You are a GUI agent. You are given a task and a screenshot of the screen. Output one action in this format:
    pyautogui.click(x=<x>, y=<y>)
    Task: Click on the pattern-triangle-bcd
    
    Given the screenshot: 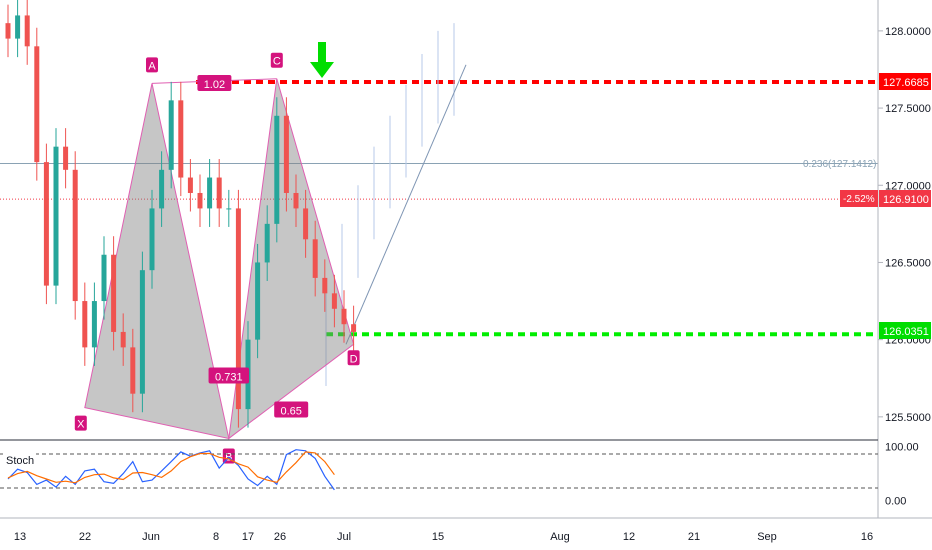 What is the action you would take?
    pyautogui.click(x=291, y=259)
    